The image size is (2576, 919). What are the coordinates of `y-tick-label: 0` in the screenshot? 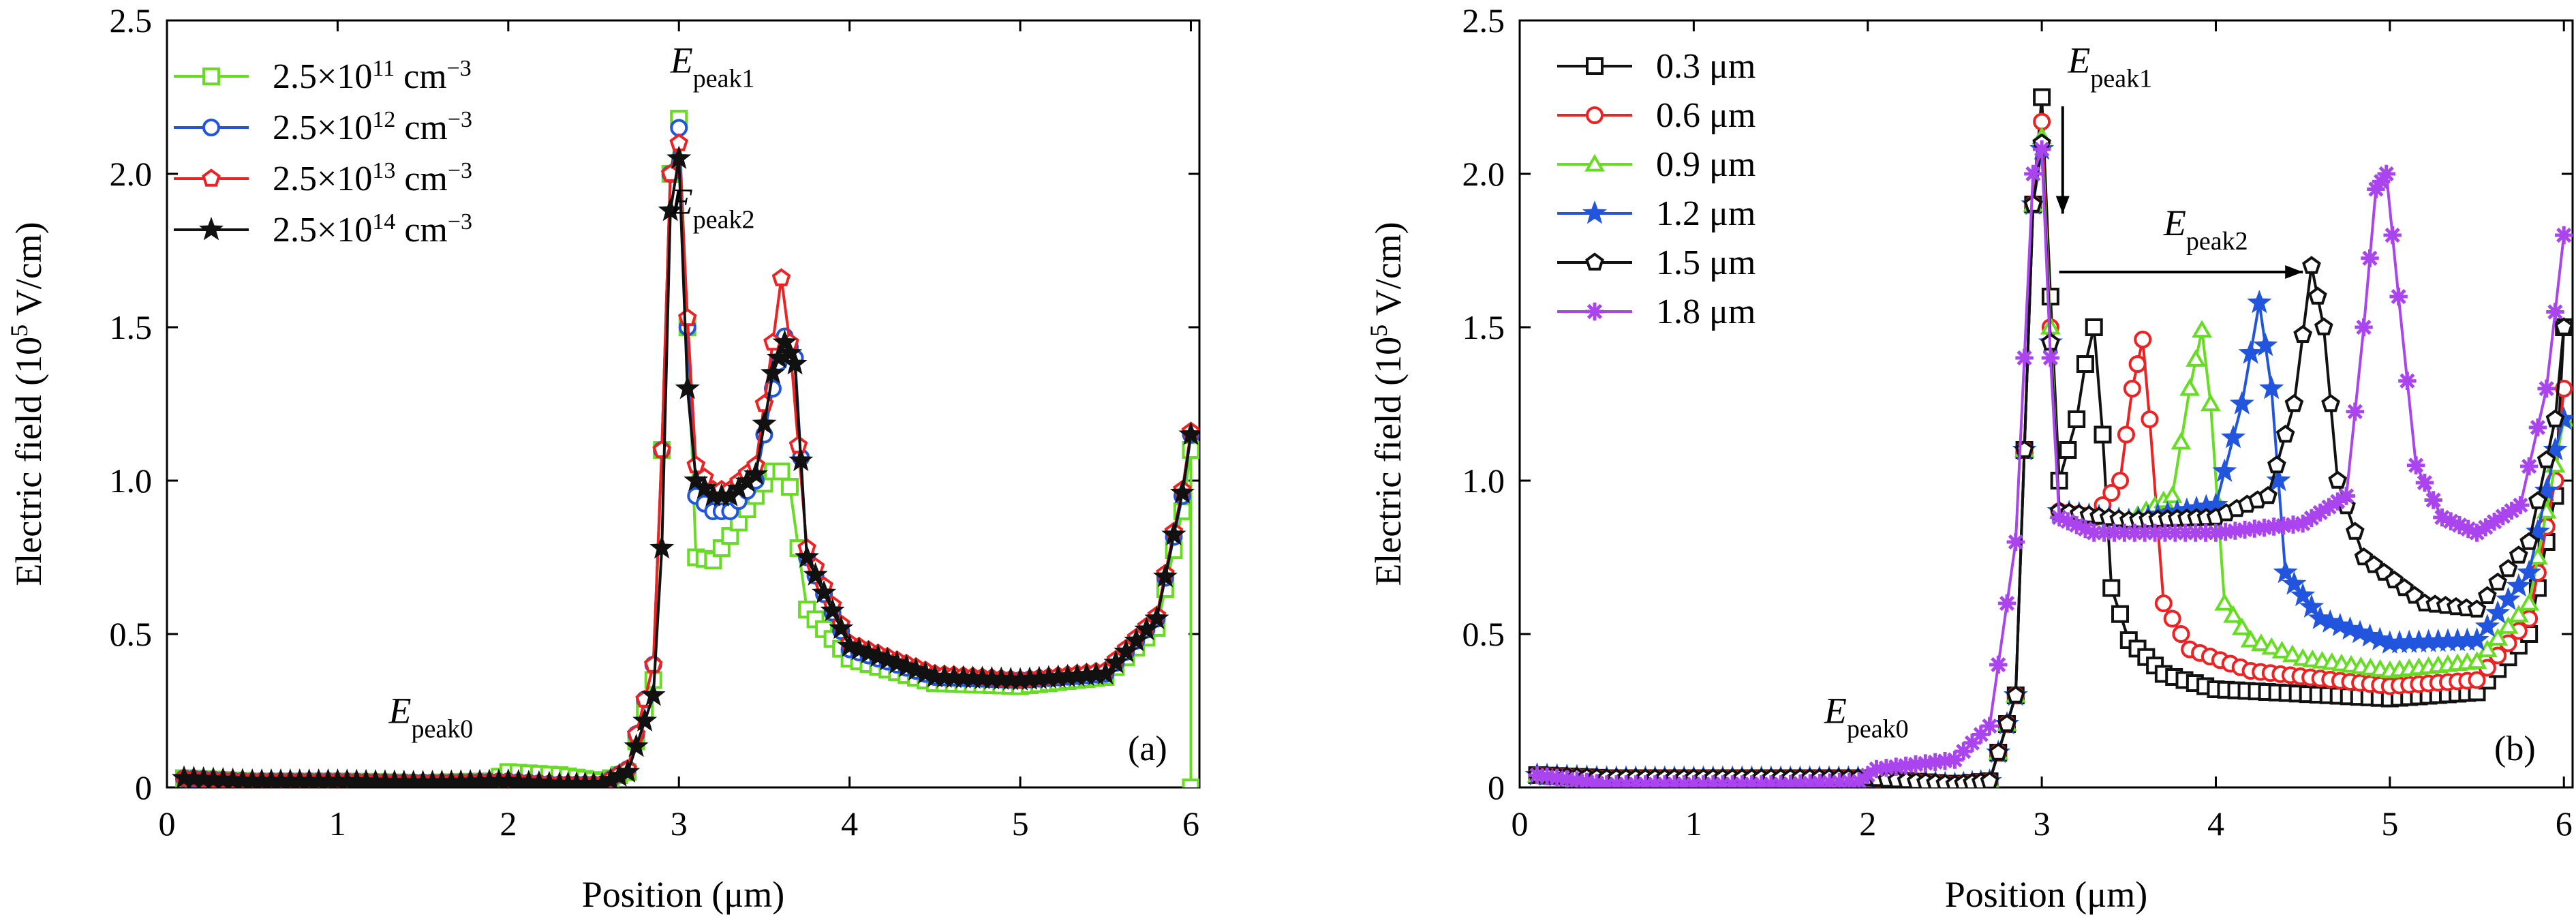 It's located at (1497, 787).